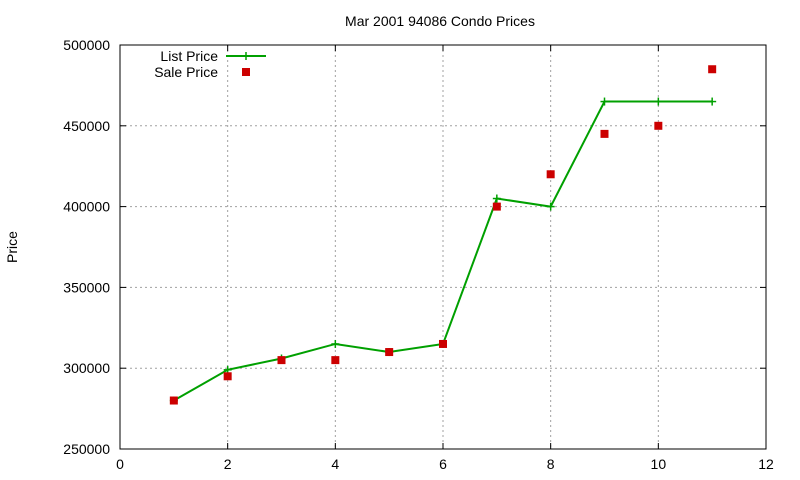  Describe the element at coordinates (440, 21) in the screenshot. I see `chart-title: Mar 2001 94086 Condo Prices` at that location.